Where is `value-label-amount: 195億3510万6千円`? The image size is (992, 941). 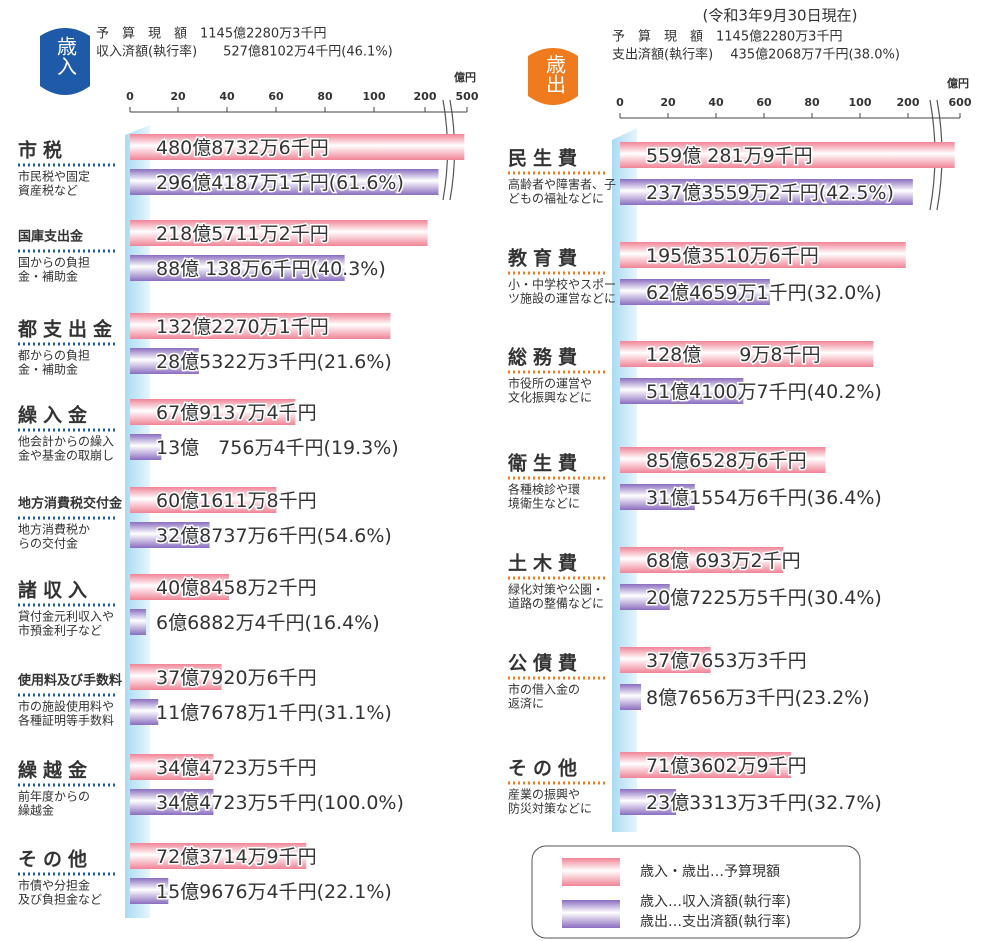
value-label-amount: 195億3510万6千円 is located at coordinates (732, 256).